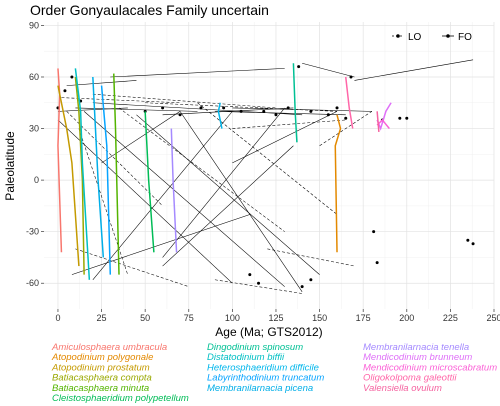 The height and width of the screenshot is (406, 500). Describe the element at coordinates (430, 367) in the screenshot. I see `species-label: Mendicodinium microscabratum` at that location.